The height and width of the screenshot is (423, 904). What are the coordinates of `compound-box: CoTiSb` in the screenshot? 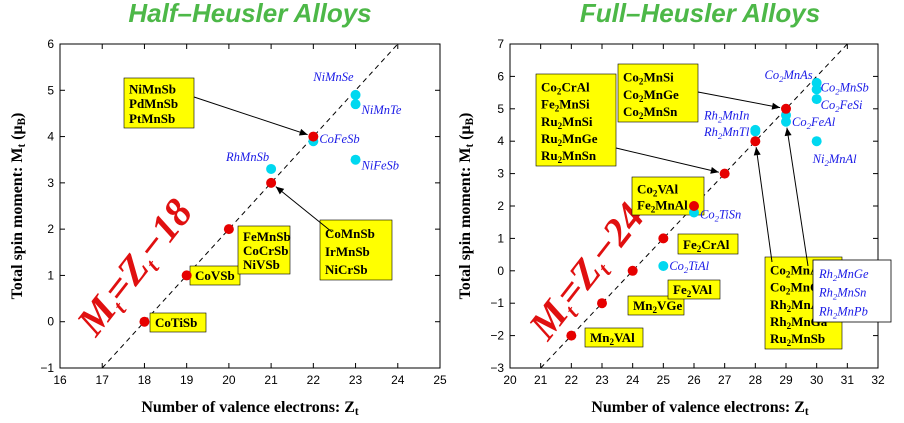 It's located at (178, 322).